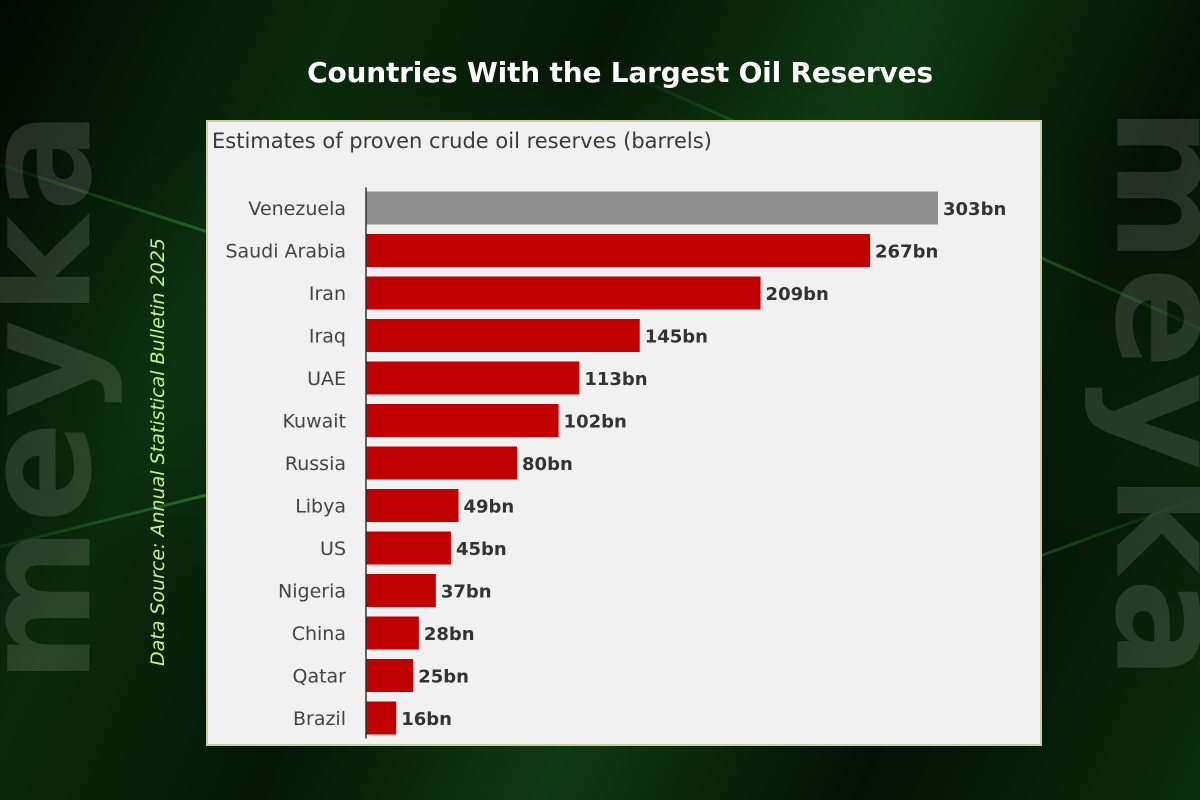 The width and height of the screenshot is (1200, 800). What do you see at coordinates (297, 209) in the screenshot?
I see `category-label: Venezuela` at bounding box center [297, 209].